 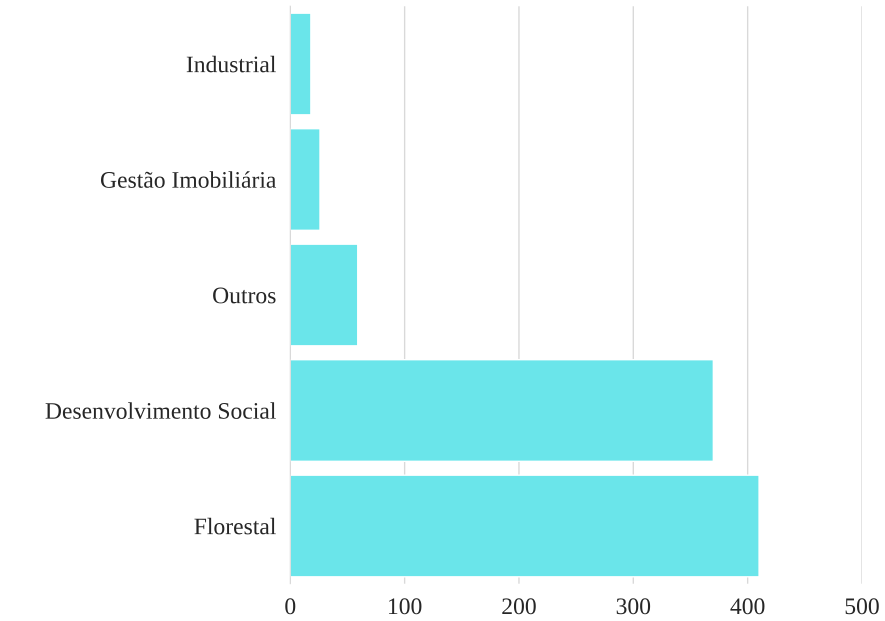 What do you see at coordinates (290, 606) in the screenshot?
I see `x-tick-label: 0` at bounding box center [290, 606].